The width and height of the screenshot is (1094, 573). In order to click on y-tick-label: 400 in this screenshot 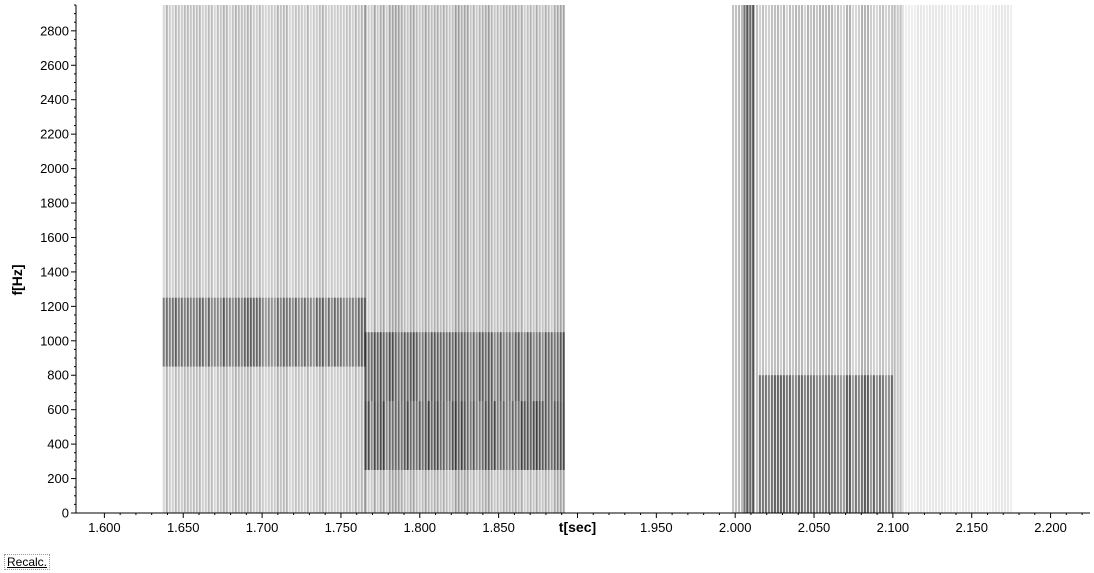, I will do `click(58, 444)`.